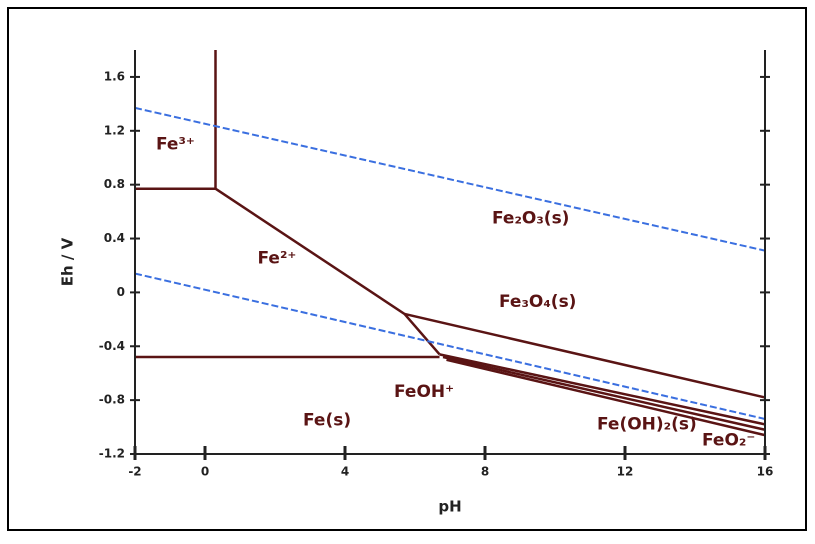 Image resolution: width=815 pixels, height=544 pixels. I want to click on x-tick-label: 12, so click(625, 472).